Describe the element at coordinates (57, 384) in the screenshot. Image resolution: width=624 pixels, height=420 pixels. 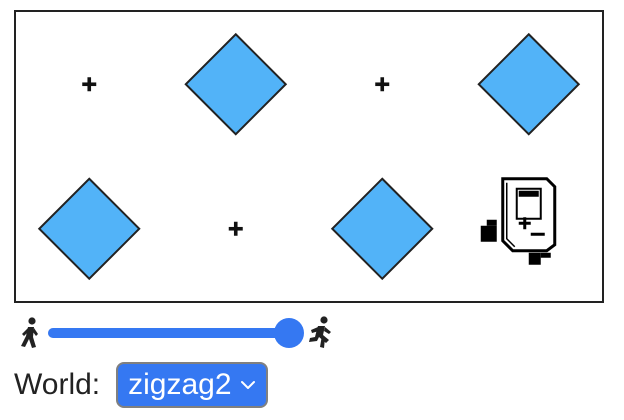
I see `world-label: World:` at that location.